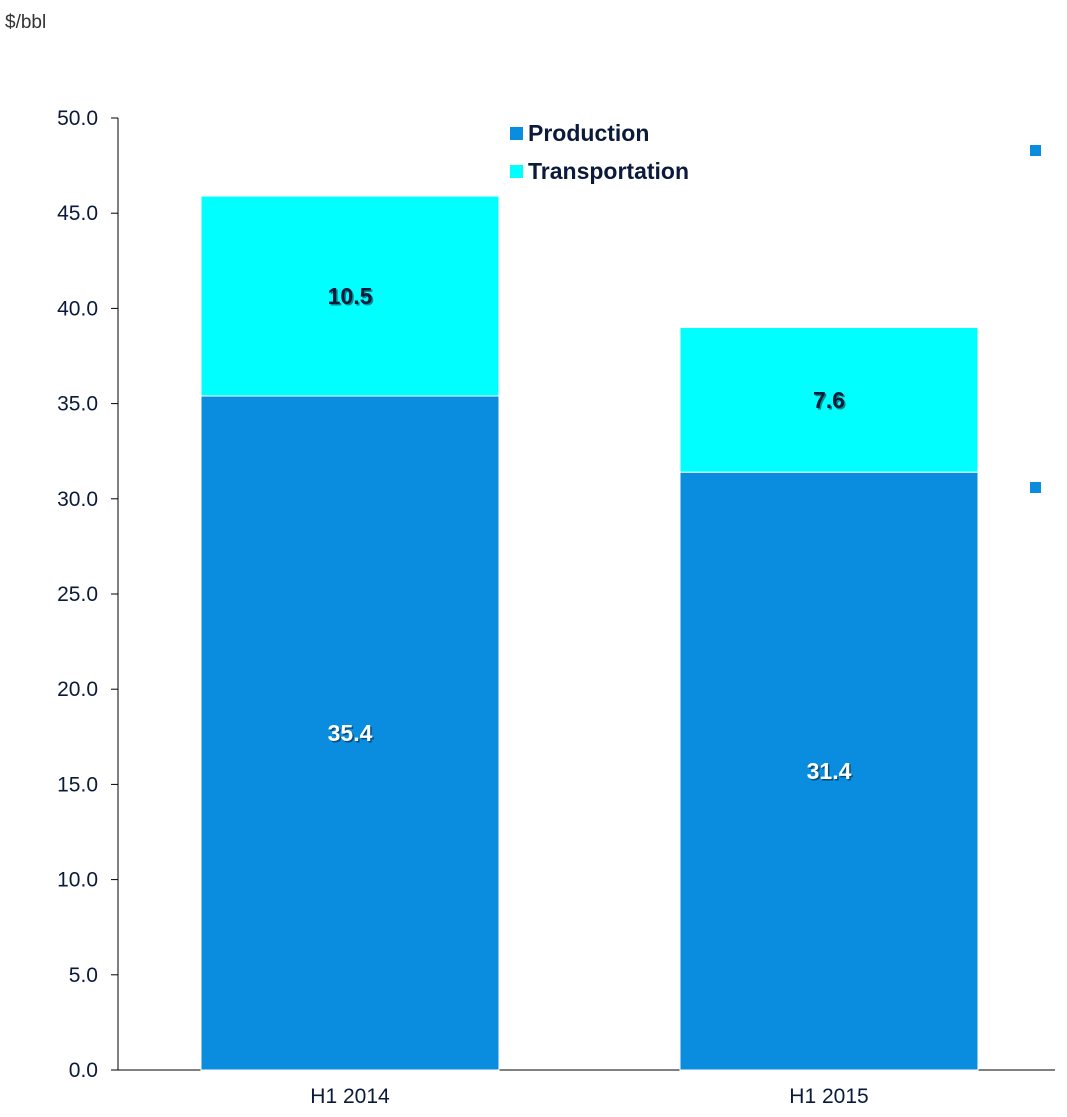 This screenshot has height=1117, width=1067. I want to click on y-tick-label: 0.0, so click(83, 1070).